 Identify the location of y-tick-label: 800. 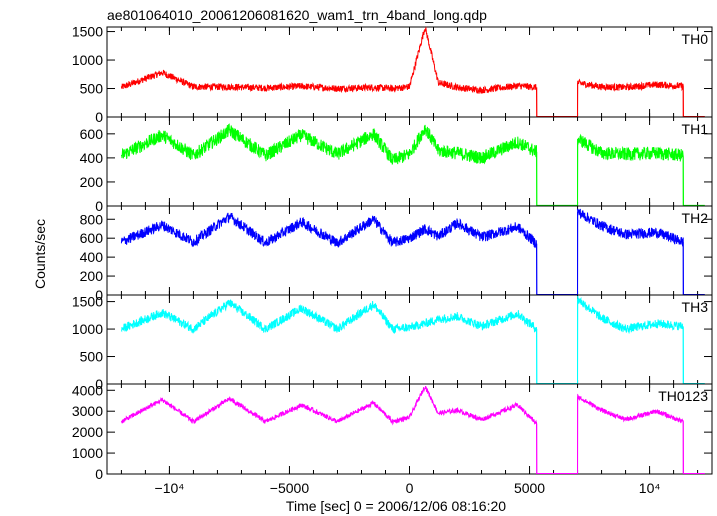
(92, 219).